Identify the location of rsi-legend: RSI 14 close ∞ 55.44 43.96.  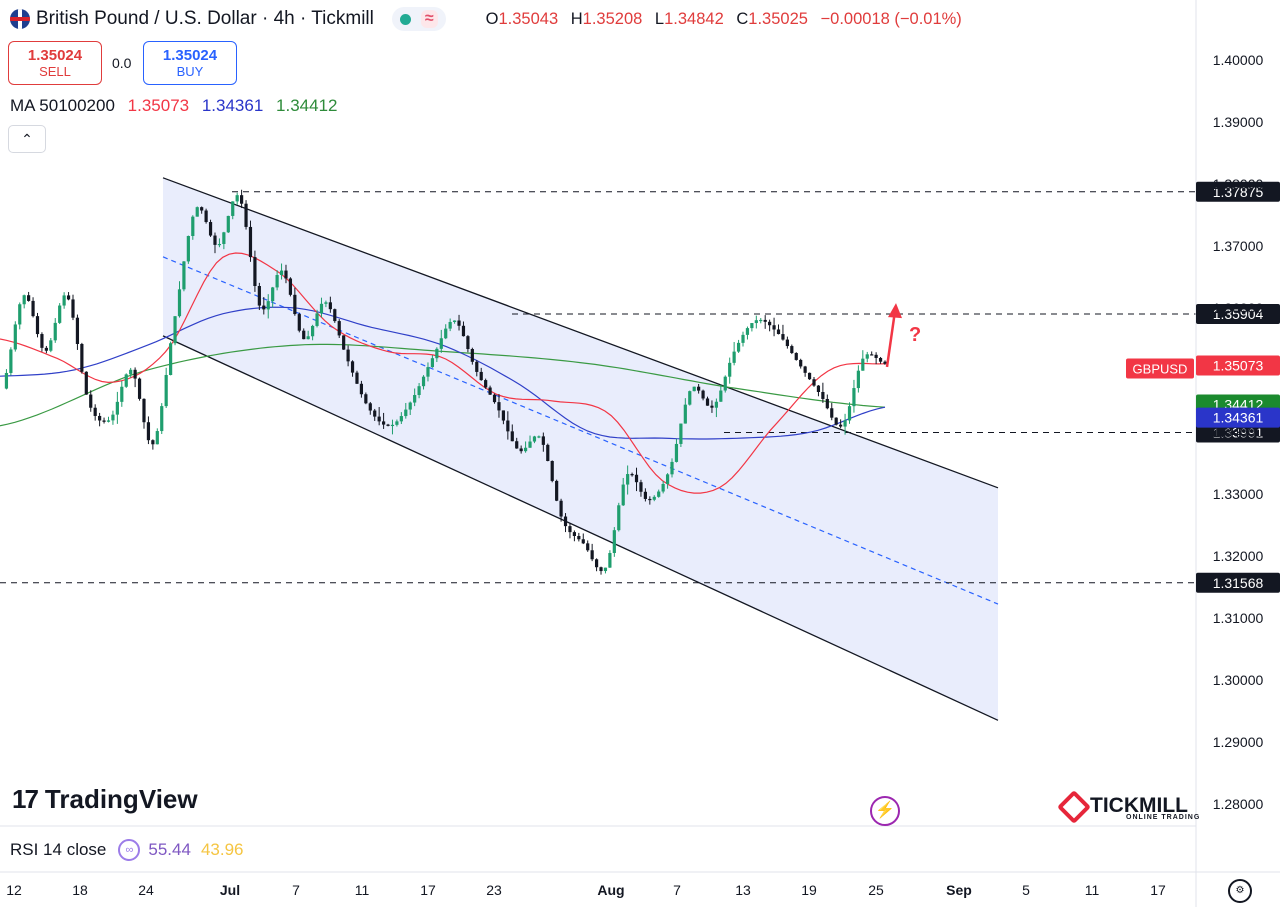
(126, 850).